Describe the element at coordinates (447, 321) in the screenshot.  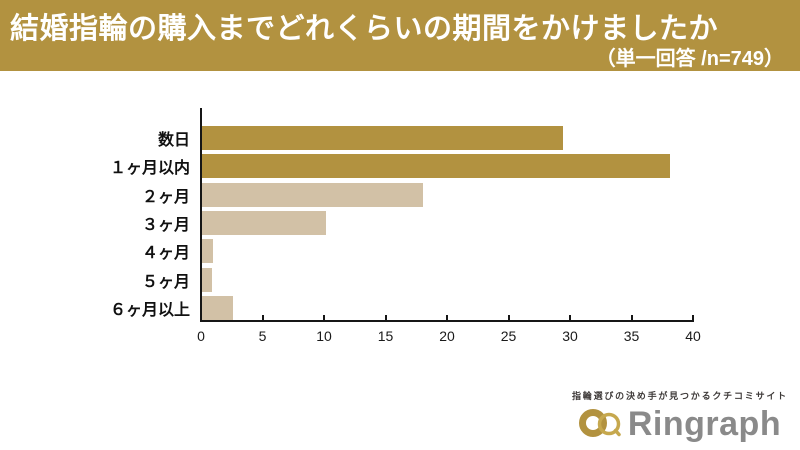
I see `x-axis-line` at that location.